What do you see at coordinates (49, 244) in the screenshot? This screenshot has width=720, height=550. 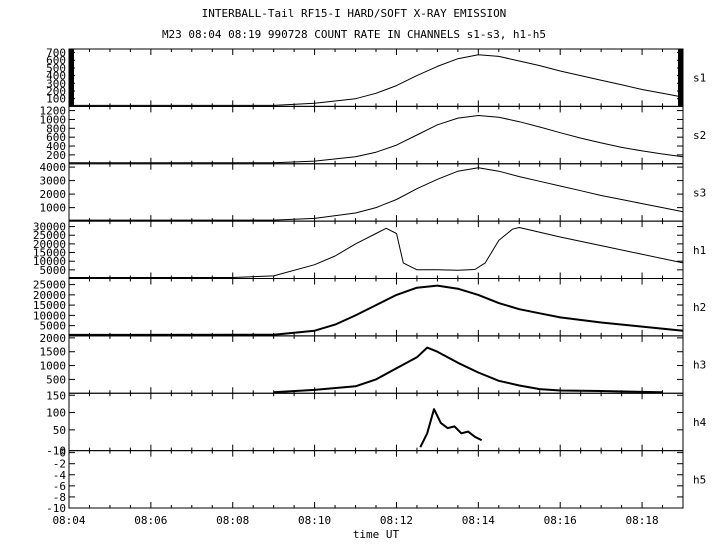 I see `y-tick-label-h1: 20000` at bounding box center [49, 244].